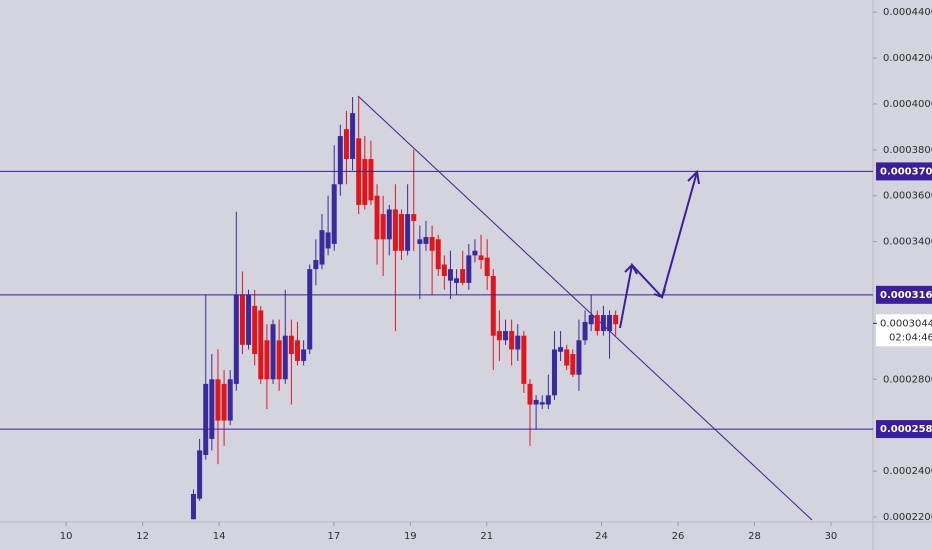 The width and height of the screenshot is (932, 550). What do you see at coordinates (907, 471) in the screenshot?
I see `y-tick-label: 0.0002400` at bounding box center [907, 471].